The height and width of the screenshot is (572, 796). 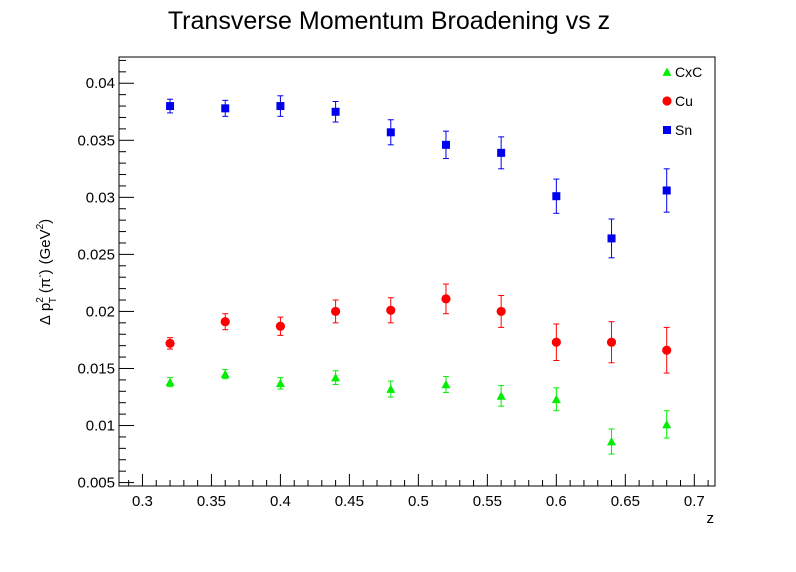 I want to click on y-tick-label: 0.005, so click(x=96, y=483).